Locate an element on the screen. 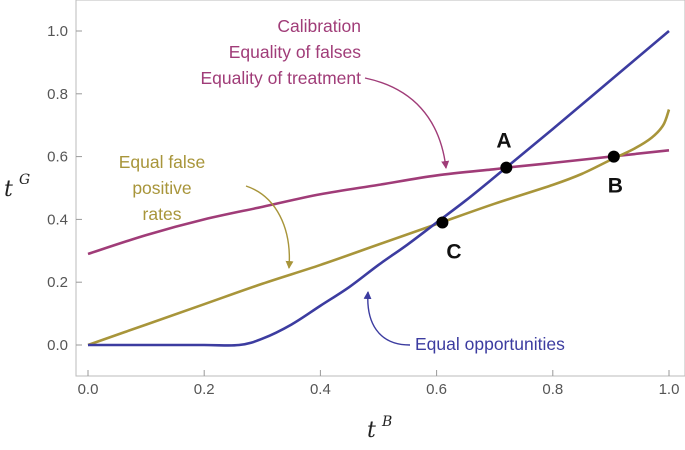  annotation-equal-false-positive: Equal false positive rates is located at coordinates (162, 188).